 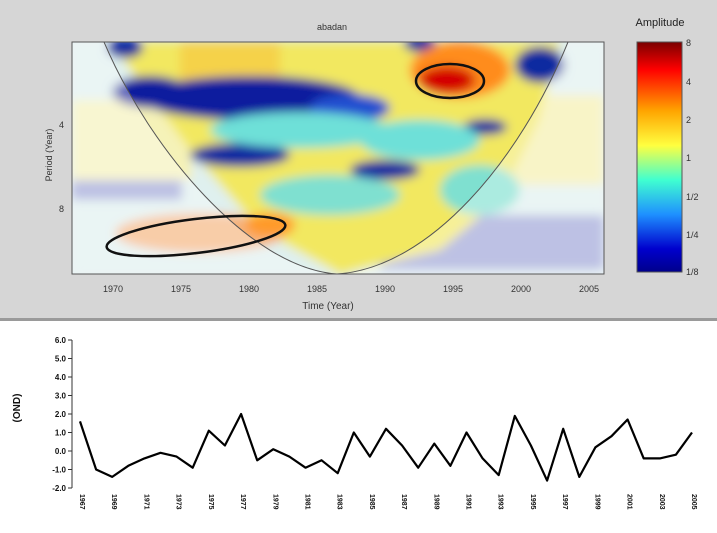 I want to click on line-y-axis-label: (OND), so click(x=17, y=408).